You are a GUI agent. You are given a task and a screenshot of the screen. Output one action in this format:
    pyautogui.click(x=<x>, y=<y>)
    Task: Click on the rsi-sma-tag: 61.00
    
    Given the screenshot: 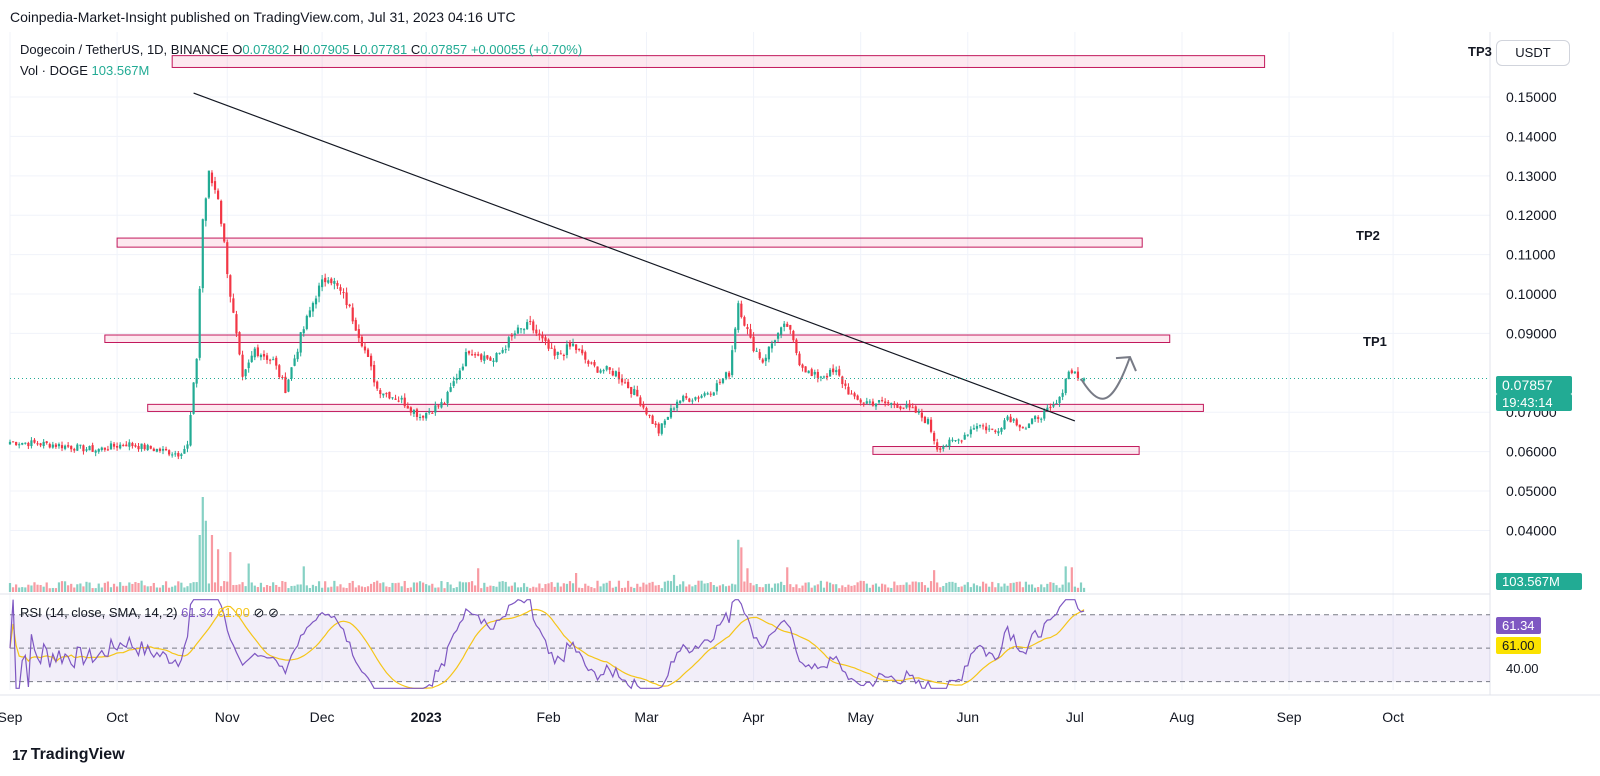 What is the action you would take?
    pyautogui.click(x=1518, y=645)
    